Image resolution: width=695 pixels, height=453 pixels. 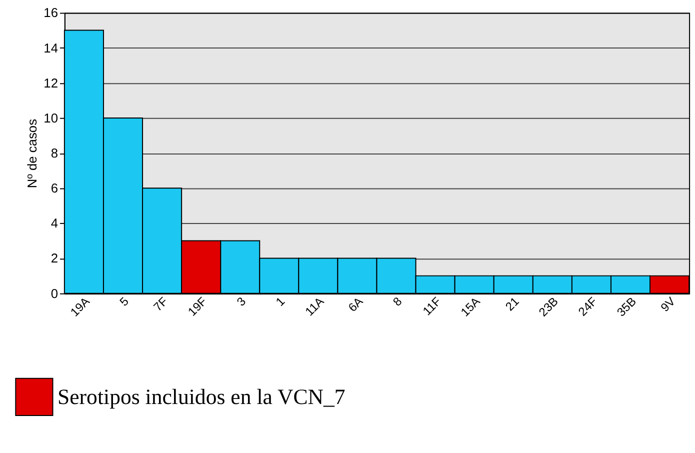 What do you see at coordinates (202, 396) in the screenshot?
I see `legend-label: Serotipos incluidos en la VCN_7` at bounding box center [202, 396].